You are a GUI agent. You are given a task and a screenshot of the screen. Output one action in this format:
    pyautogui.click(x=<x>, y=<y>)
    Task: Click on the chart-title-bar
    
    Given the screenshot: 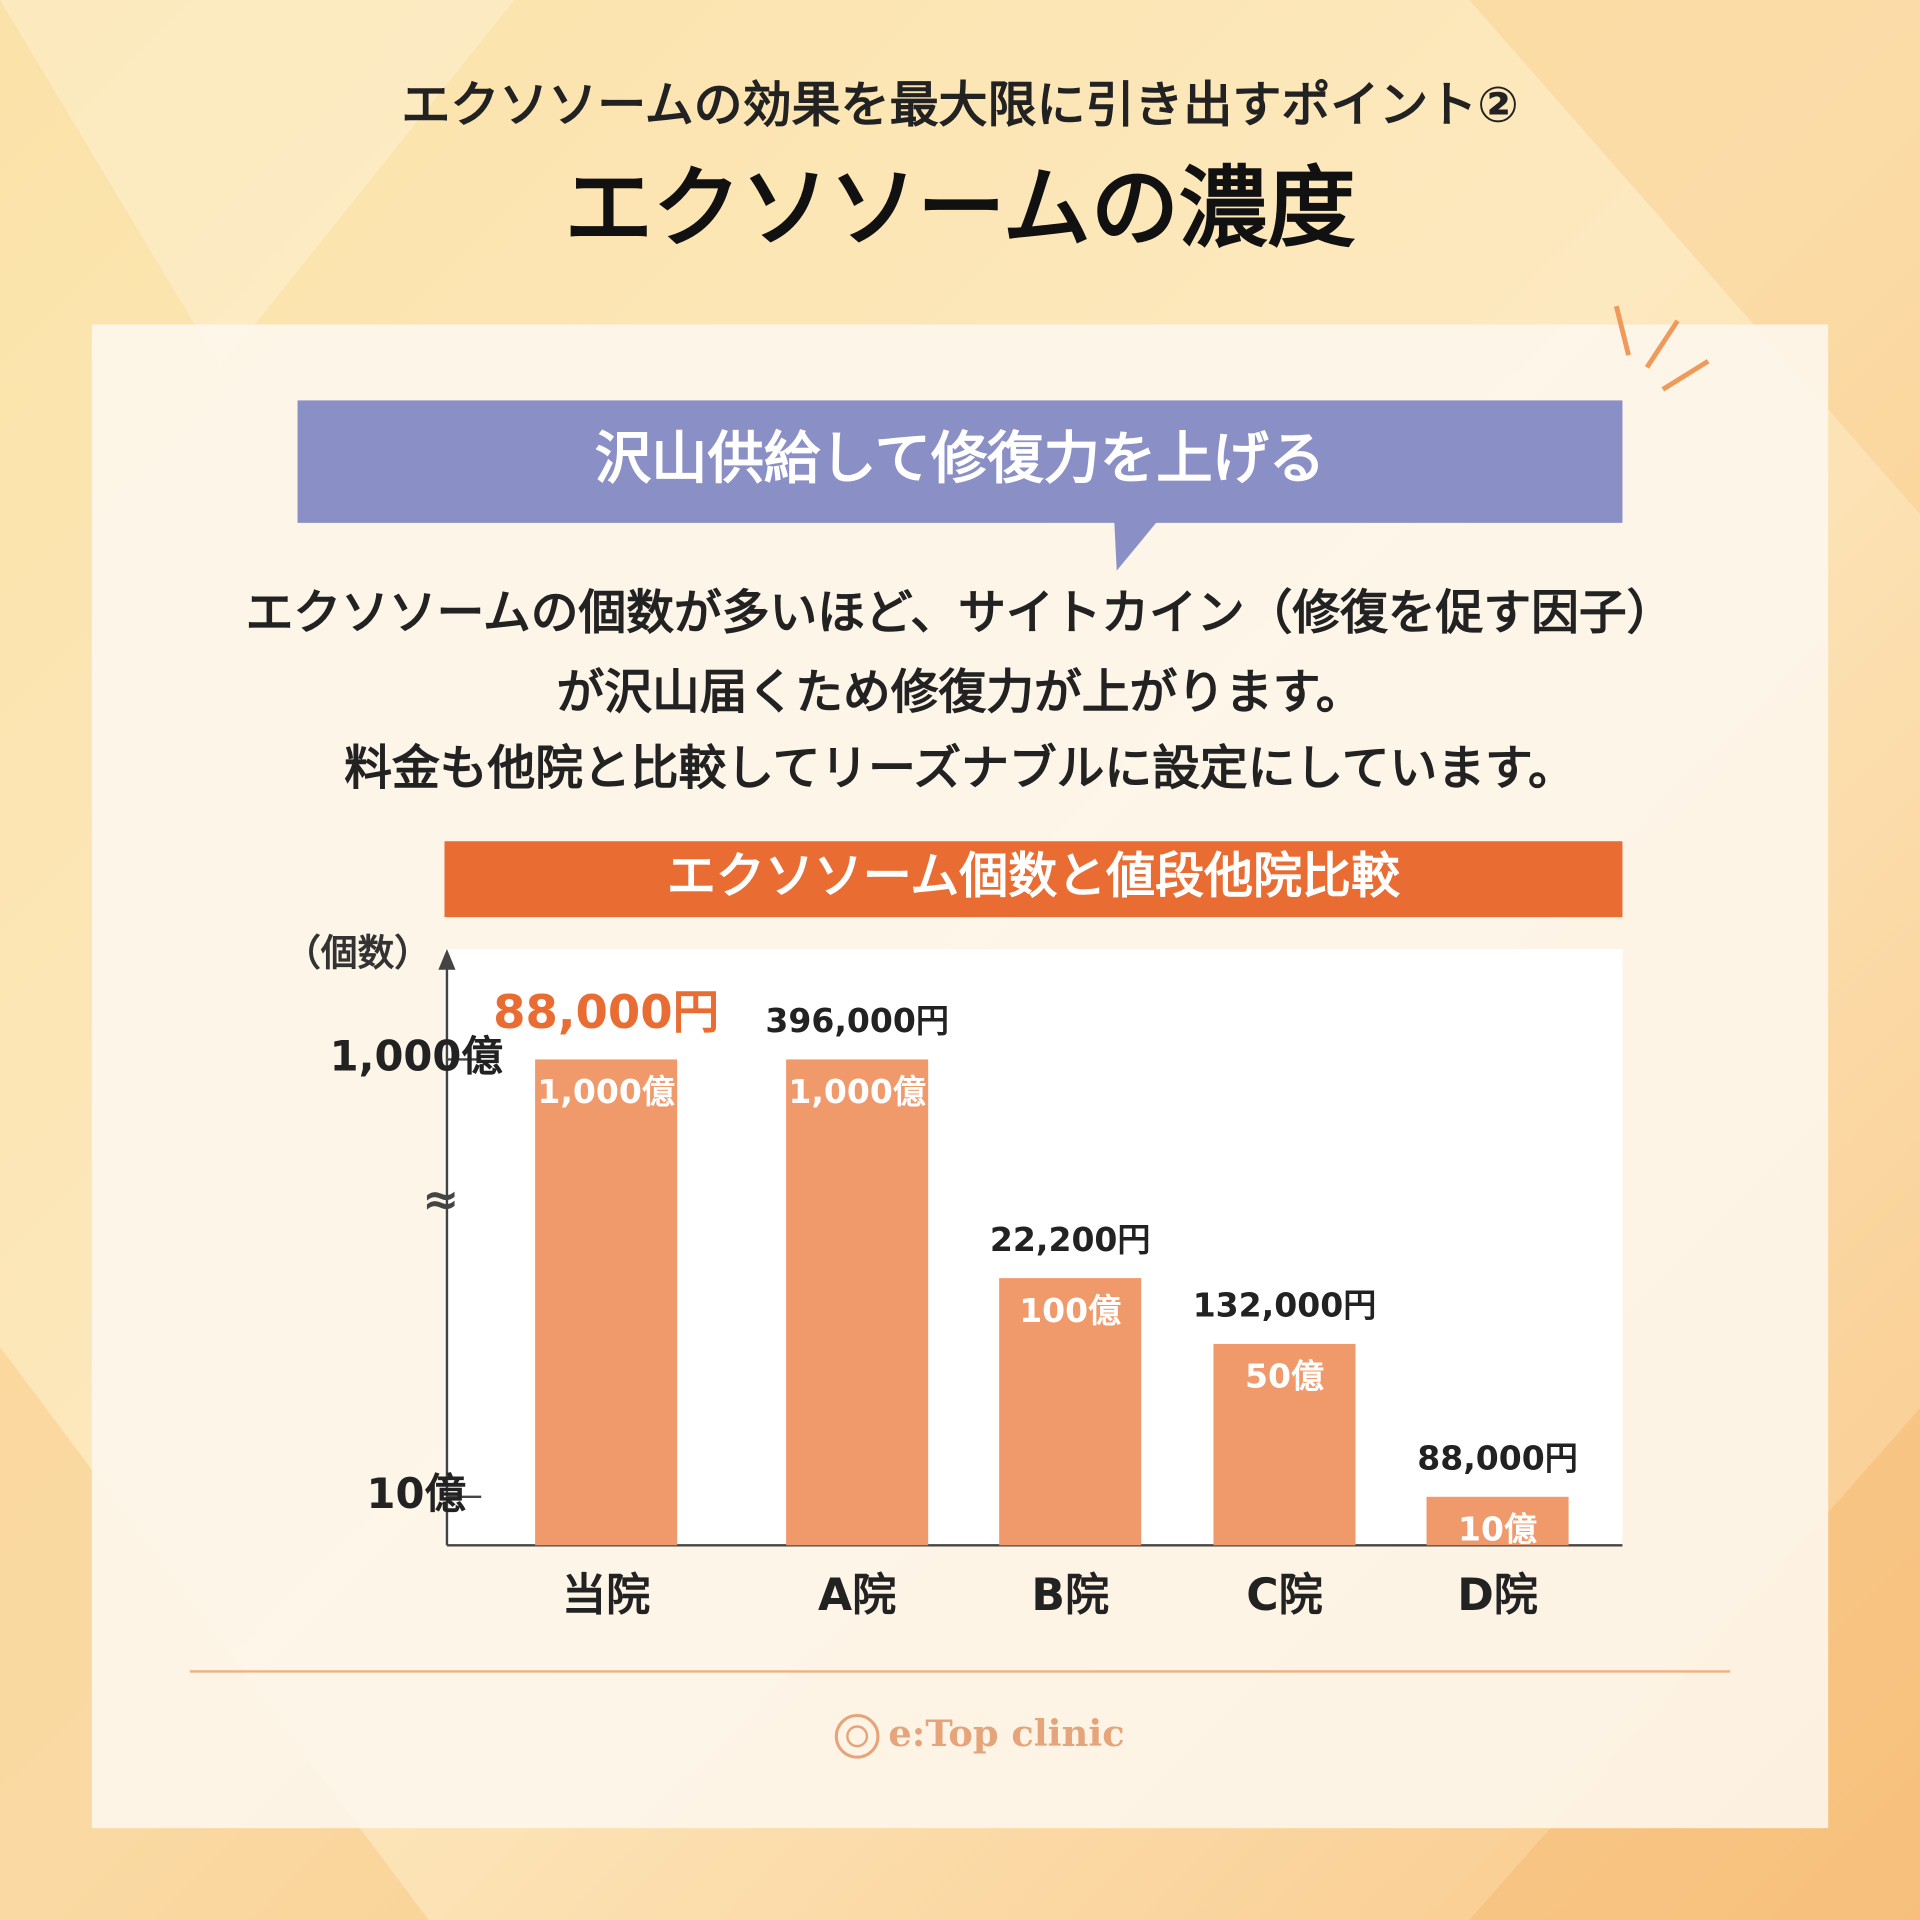 What is the action you would take?
    pyautogui.click(x=1033, y=879)
    